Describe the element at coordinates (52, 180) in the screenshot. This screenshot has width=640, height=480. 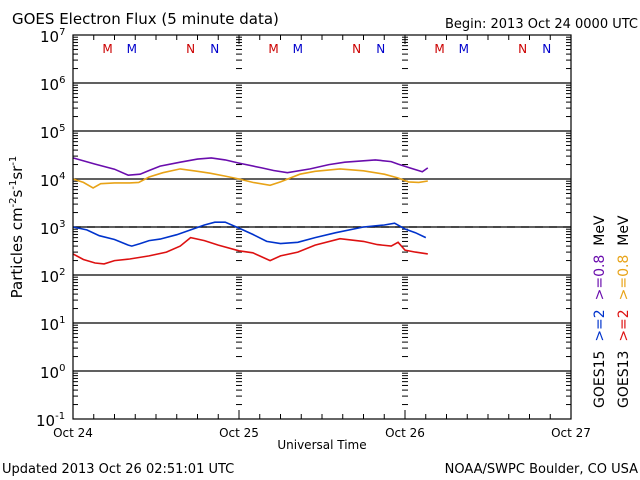
I see `y-tick-label: 10⁴` at that location.